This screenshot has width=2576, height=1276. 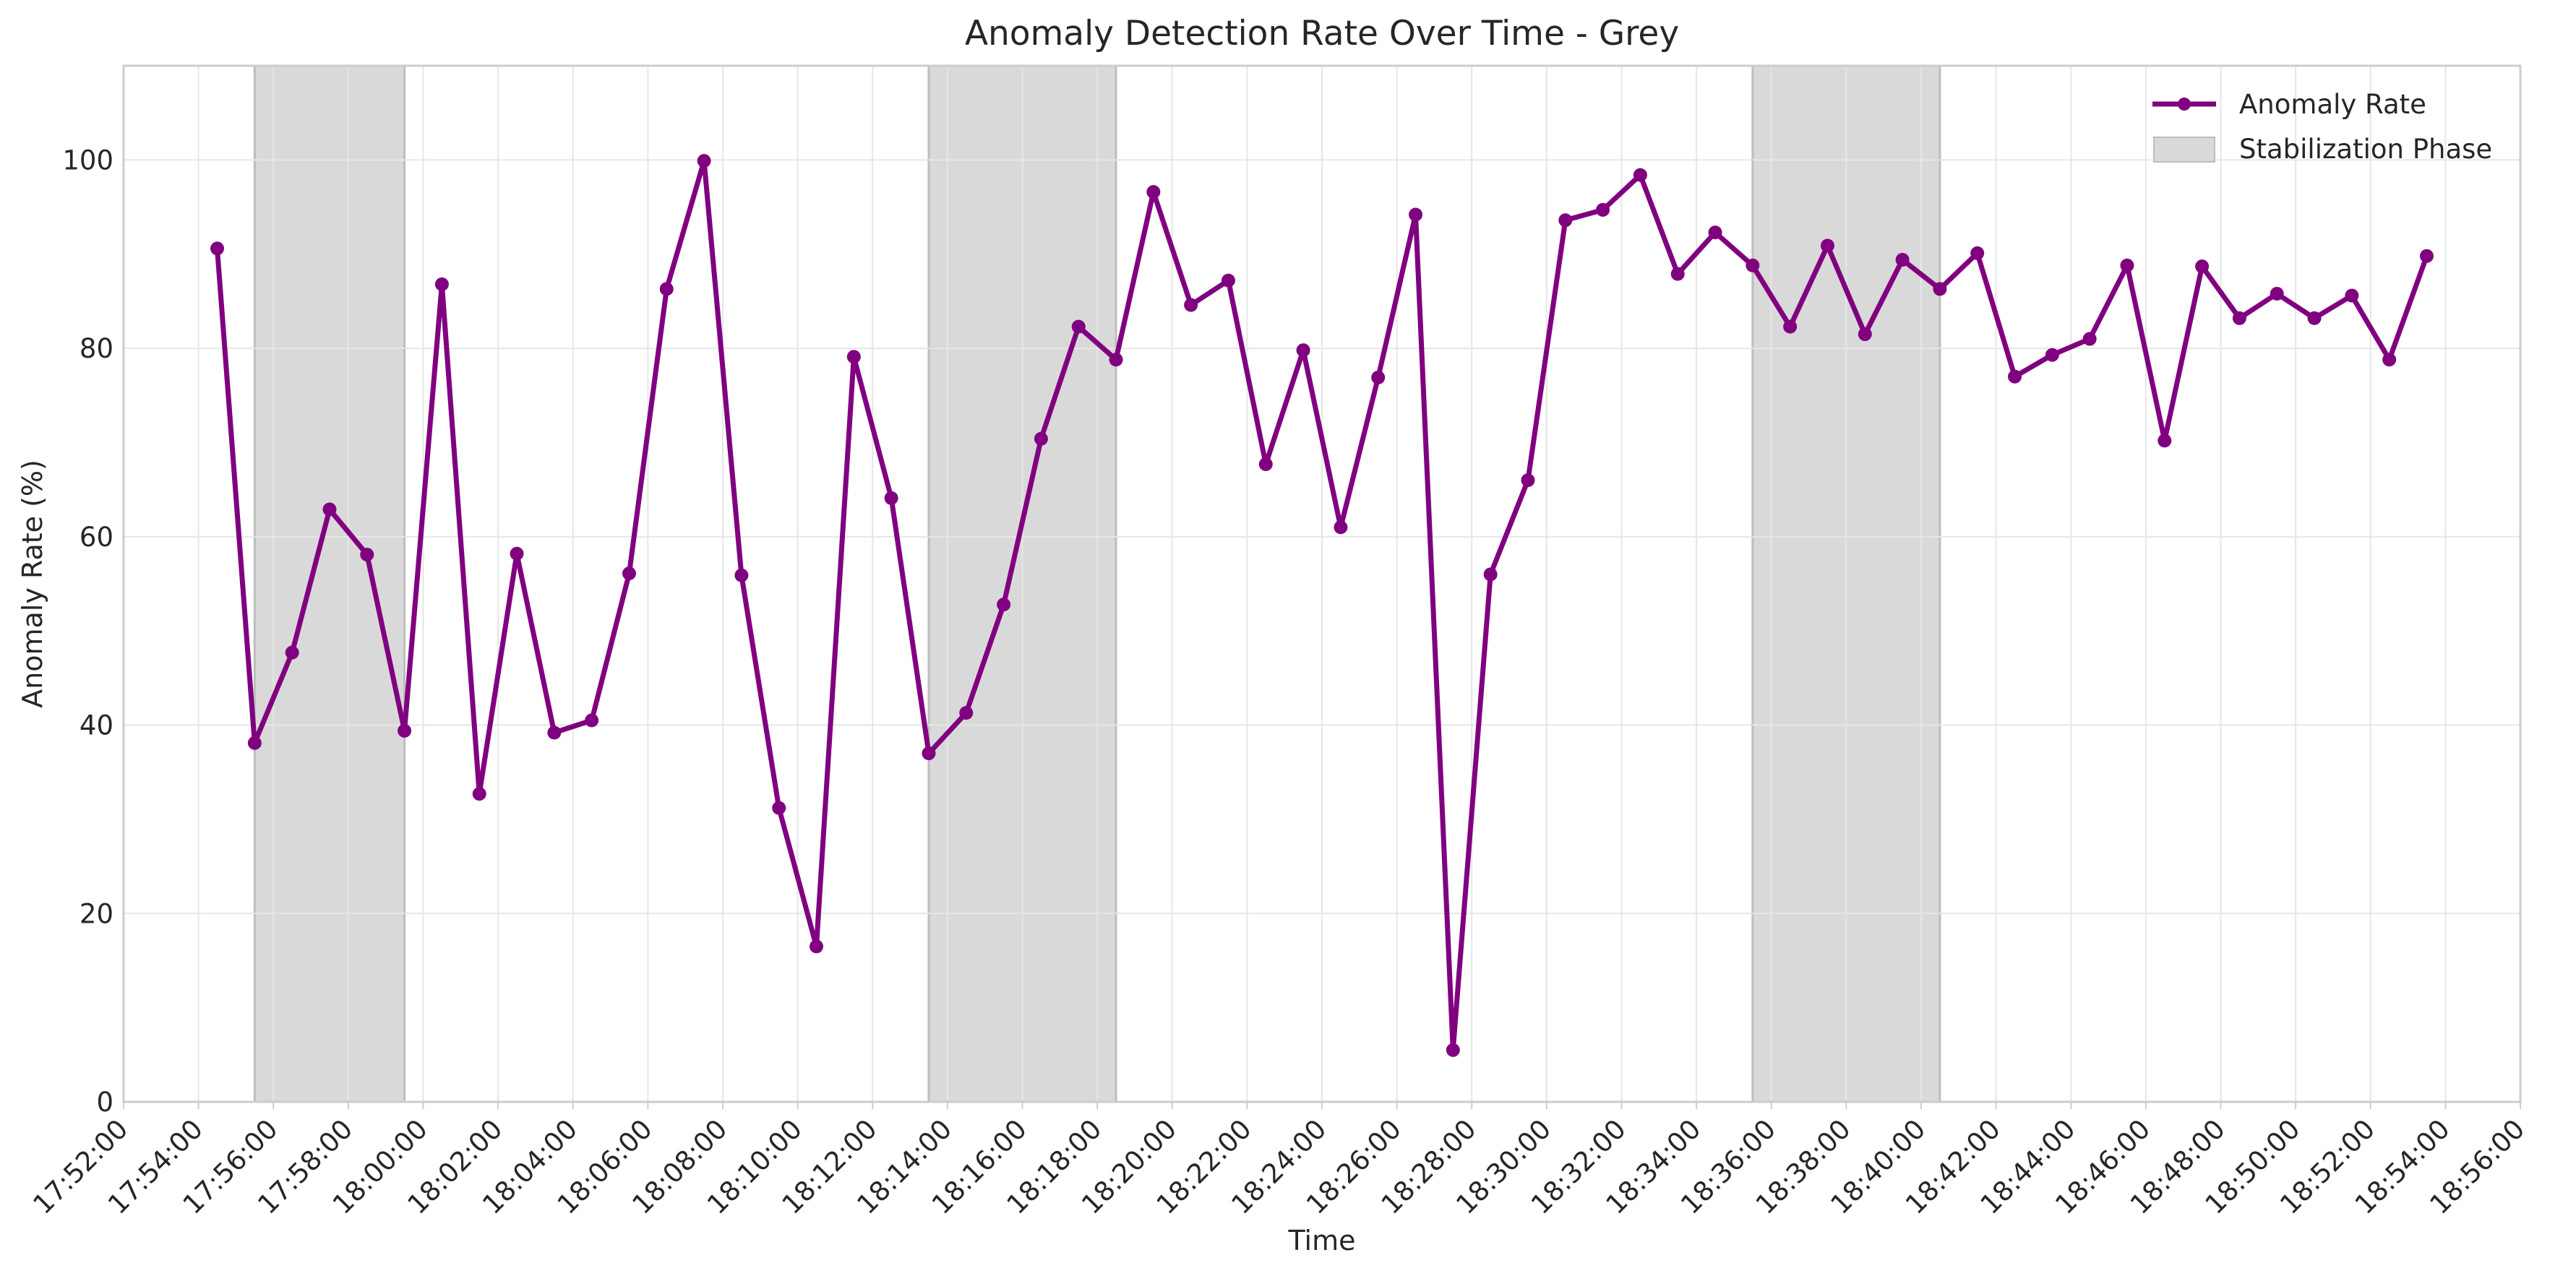 I want to click on legend-label-anomaly-rate: Anomaly Rate, so click(x=2333, y=104).